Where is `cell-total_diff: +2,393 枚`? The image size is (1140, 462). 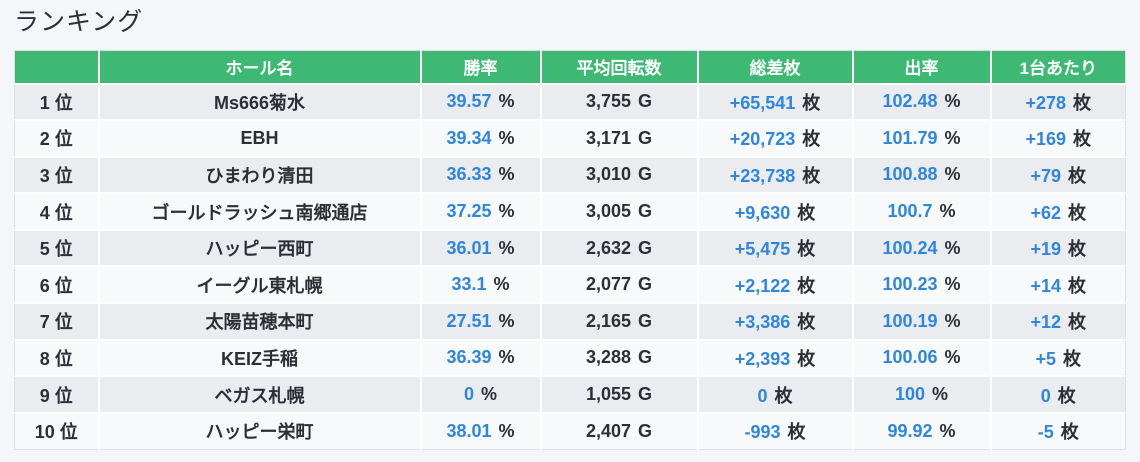
cell-total_diff: +2,393 枚 is located at coordinates (774, 357).